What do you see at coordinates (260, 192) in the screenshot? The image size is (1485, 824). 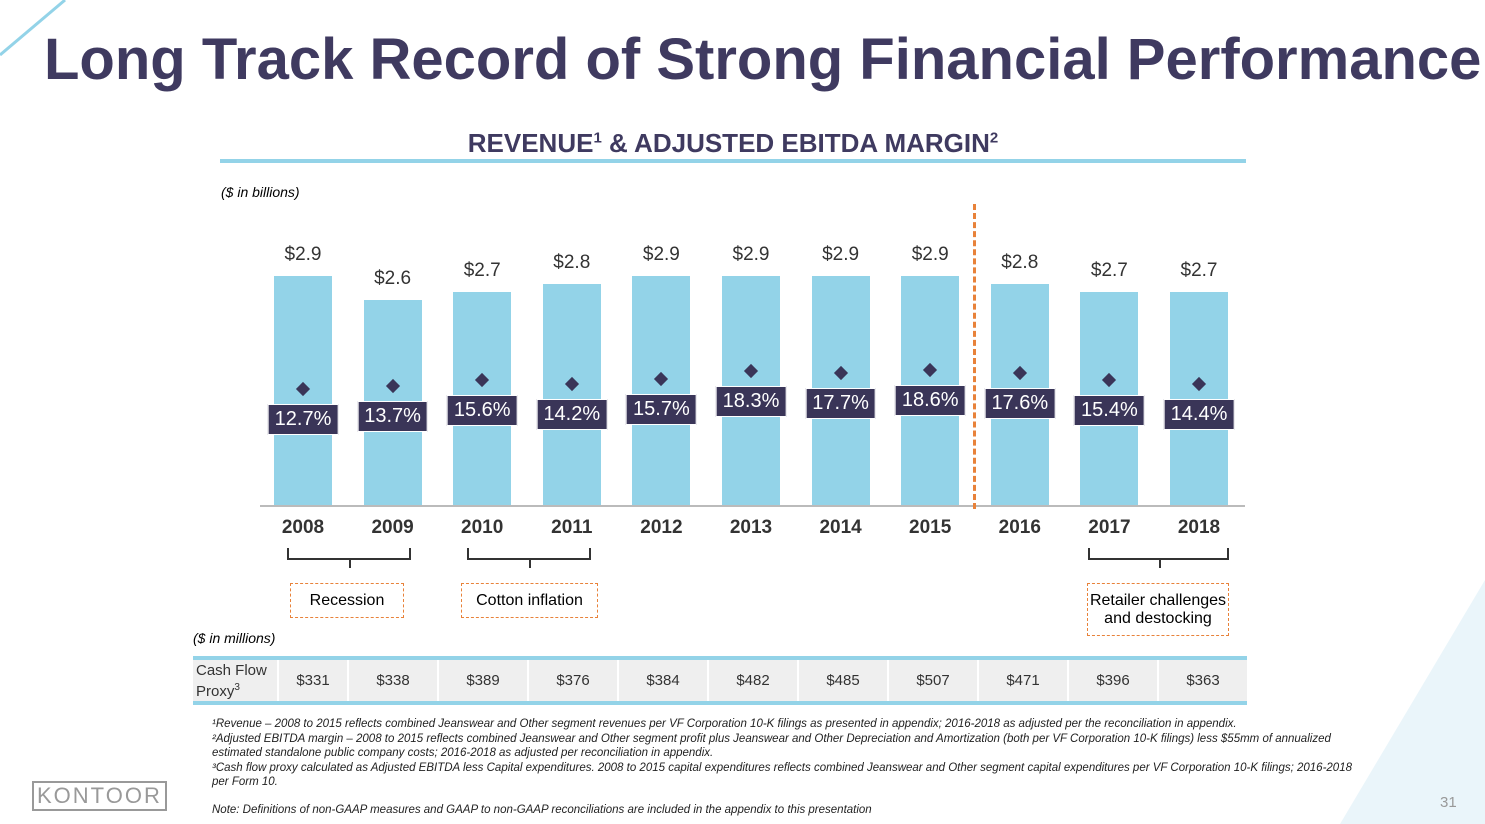 I see `unit-label-billions: ($ in billions)` at bounding box center [260, 192].